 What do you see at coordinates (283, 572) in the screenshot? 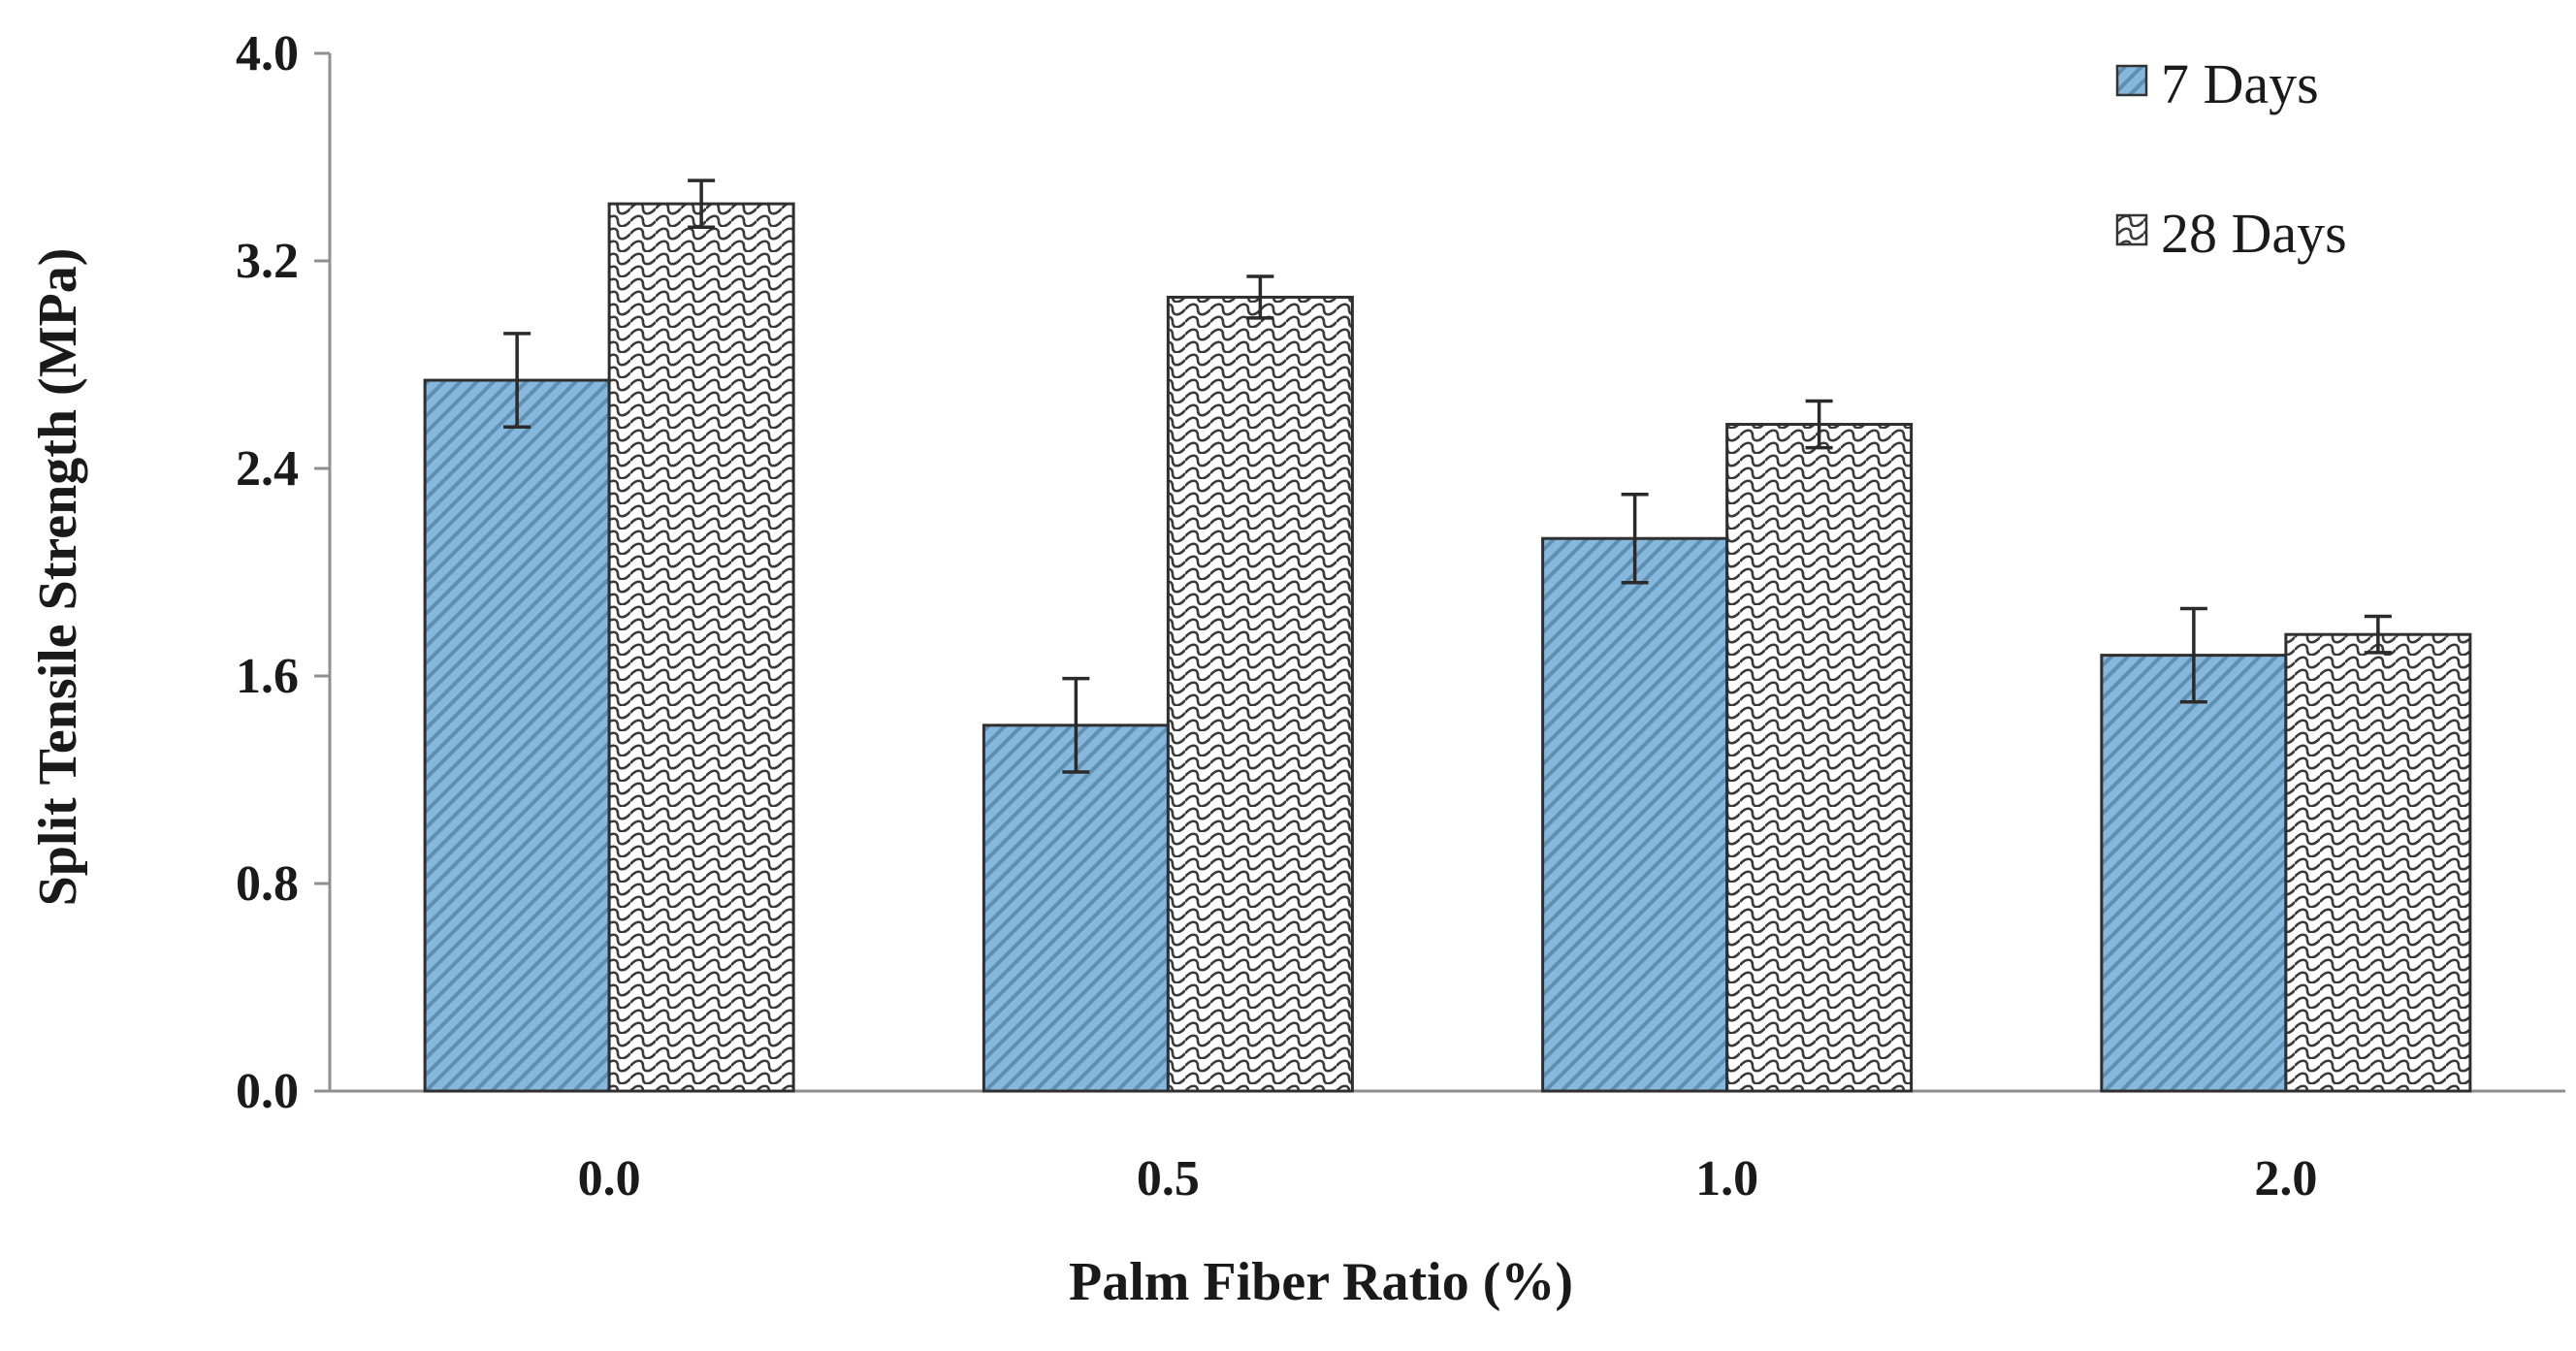
I see `y-ticks: 0.0 0.8 1.6 2.4 3.2 4.0` at bounding box center [283, 572].